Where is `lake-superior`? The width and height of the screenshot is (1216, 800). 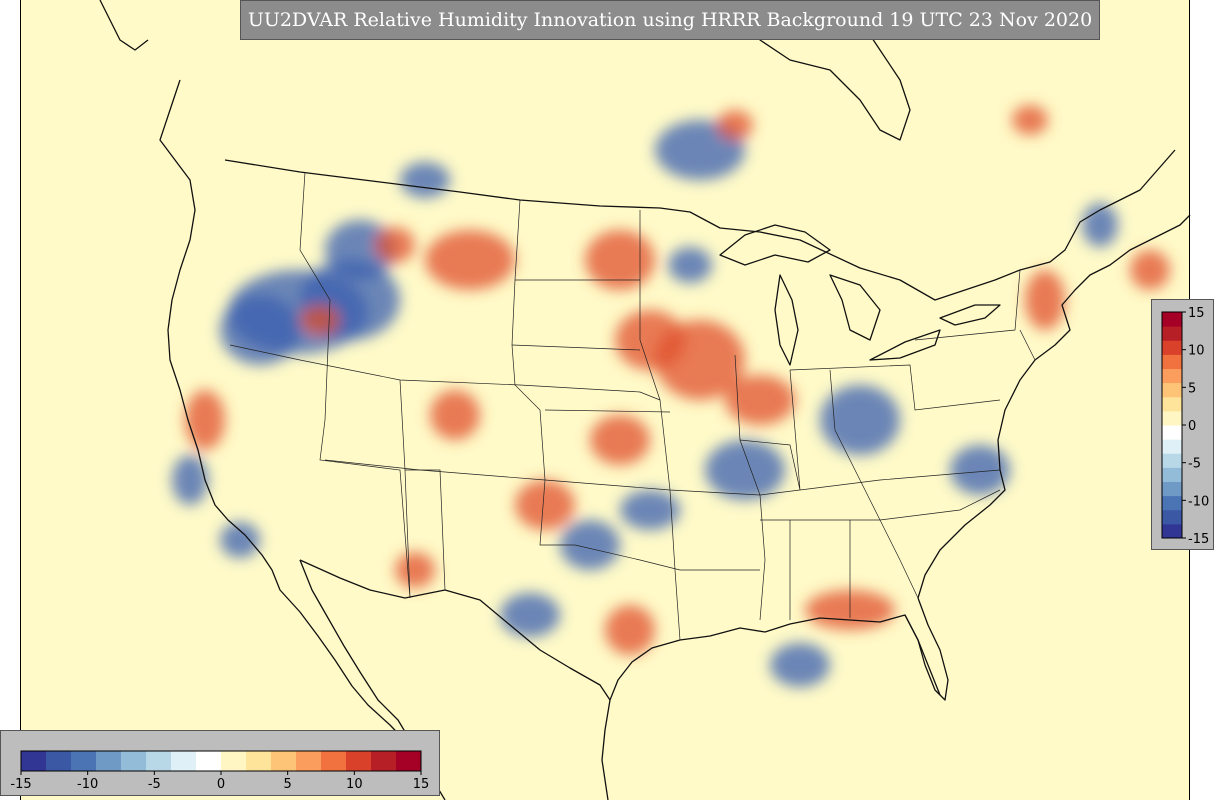 lake-superior is located at coordinates (775, 245).